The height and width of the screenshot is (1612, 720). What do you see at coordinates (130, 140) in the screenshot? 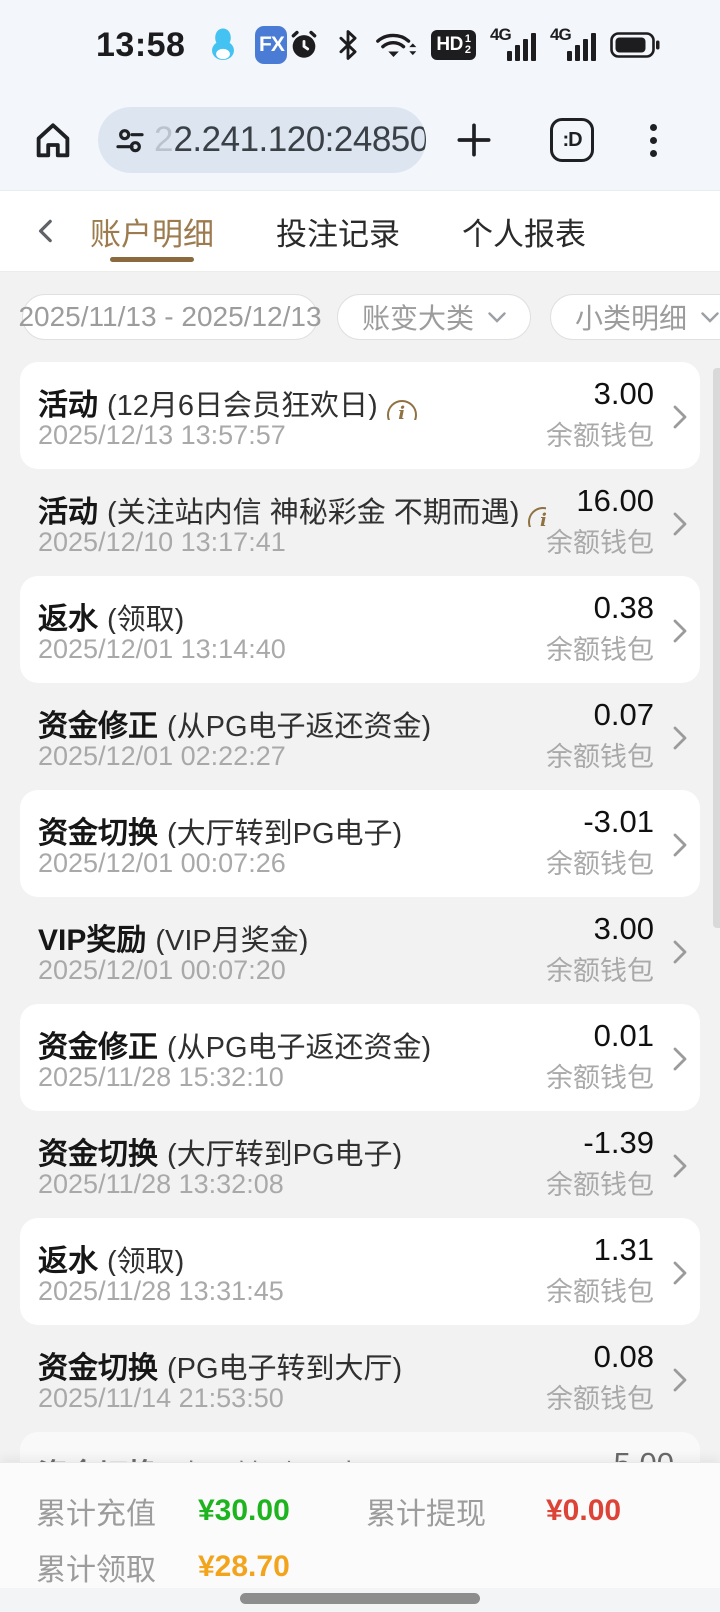
I see `site-settings-icon` at bounding box center [130, 140].